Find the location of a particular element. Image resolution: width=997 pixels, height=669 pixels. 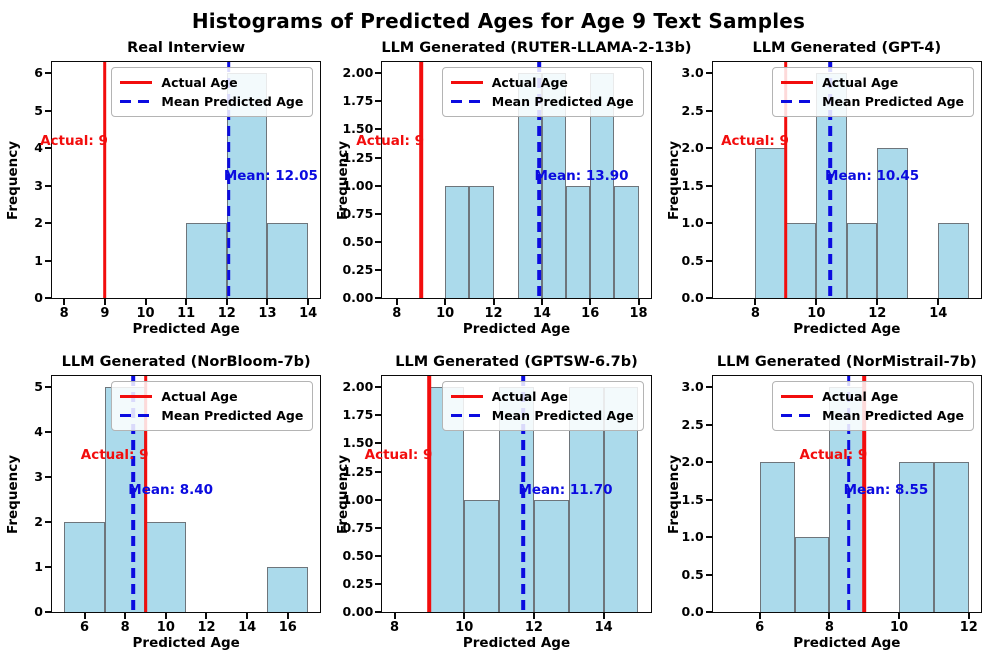

x-tick-label: 6 is located at coordinates (84, 627).